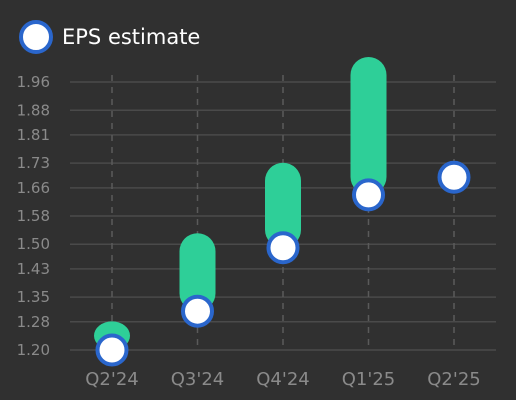 The height and width of the screenshot is (400, 516). I want to click on x-tick-label: Q3'24, so click(197, 379).